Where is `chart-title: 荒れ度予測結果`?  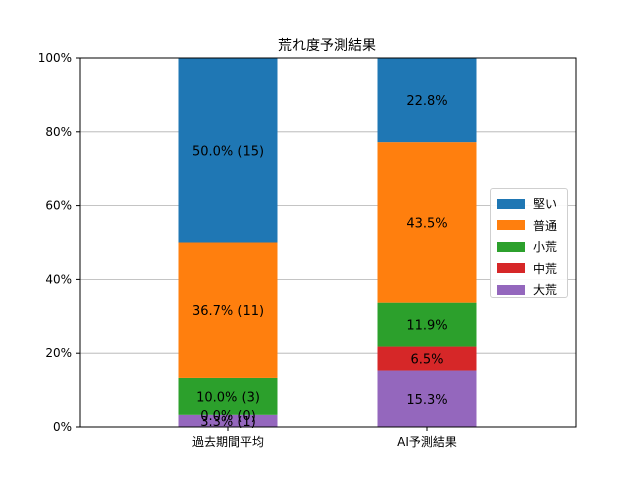
chart-title: 荒れ度予測結果 is located at coordinates (327, 46).